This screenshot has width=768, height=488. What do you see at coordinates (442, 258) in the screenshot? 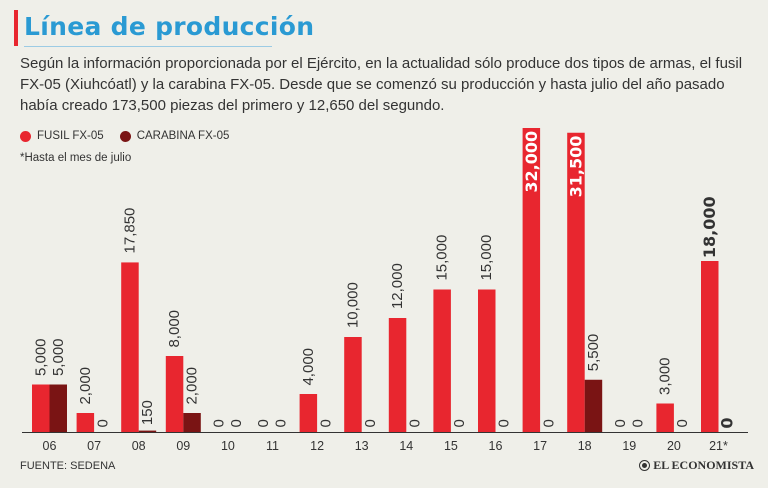
I see `value-label-fusil-15: 15,000` at bounding box center [442, 258].